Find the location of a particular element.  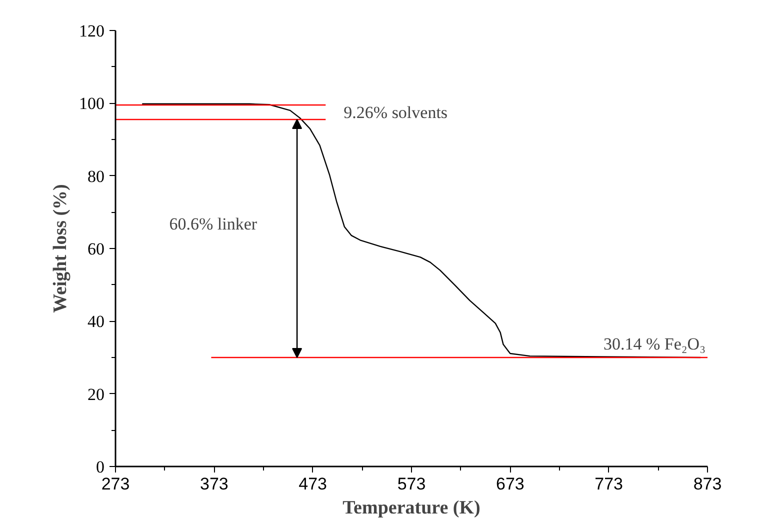

x-tick-label: 473 is located at coordinates (313, 484).